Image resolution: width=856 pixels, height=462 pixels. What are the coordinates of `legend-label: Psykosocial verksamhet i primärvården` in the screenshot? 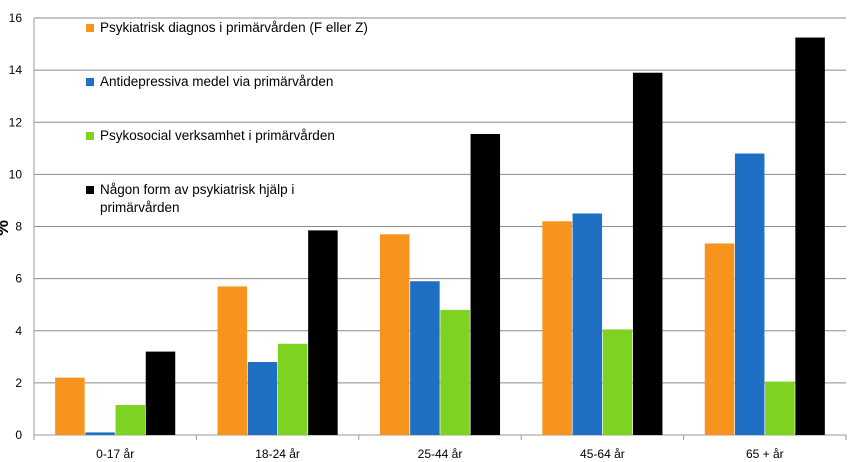 It's located at (217, 135).